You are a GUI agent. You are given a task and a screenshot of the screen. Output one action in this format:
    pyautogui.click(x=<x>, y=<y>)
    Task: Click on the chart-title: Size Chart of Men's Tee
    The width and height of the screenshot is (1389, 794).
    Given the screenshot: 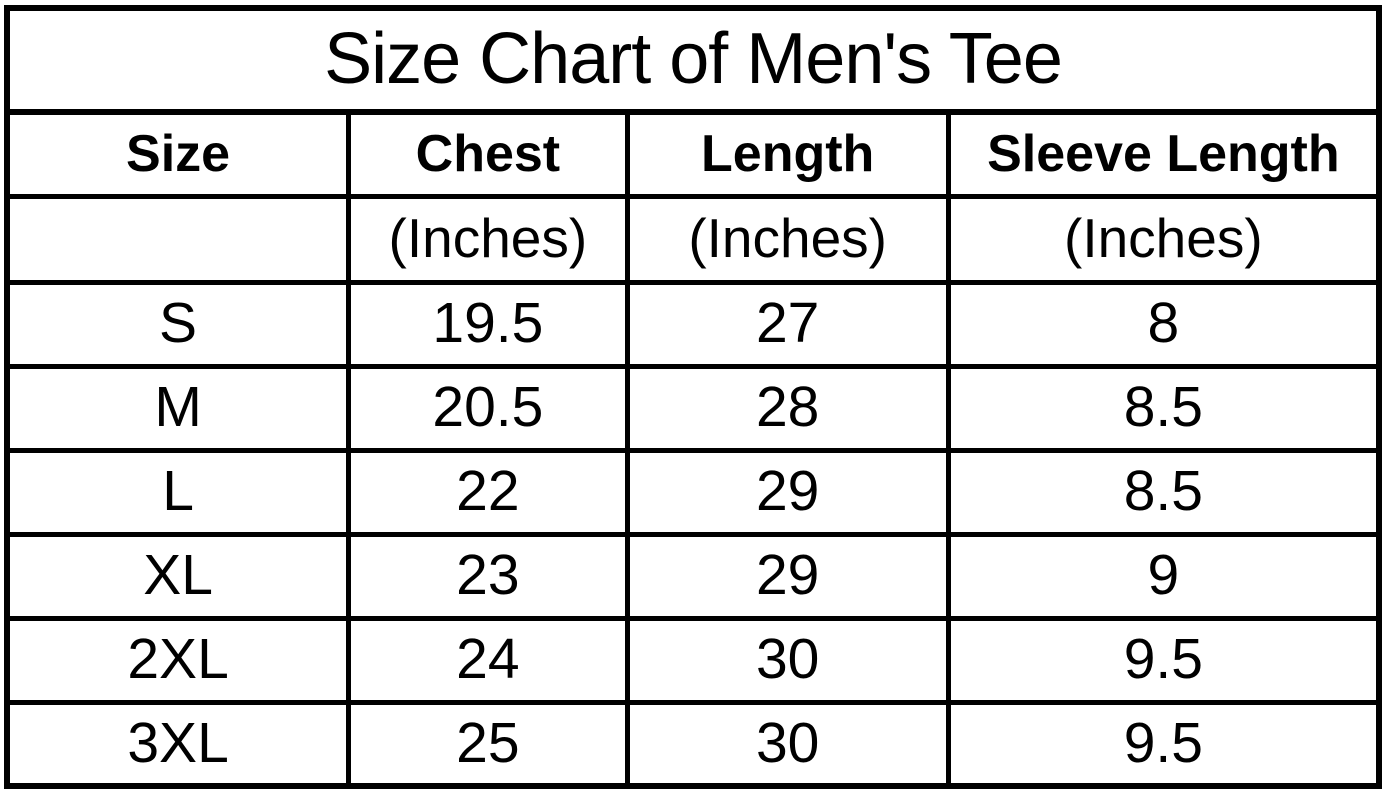 What is the action you would take?
    pyautogui.click(x=693, y=60)
    